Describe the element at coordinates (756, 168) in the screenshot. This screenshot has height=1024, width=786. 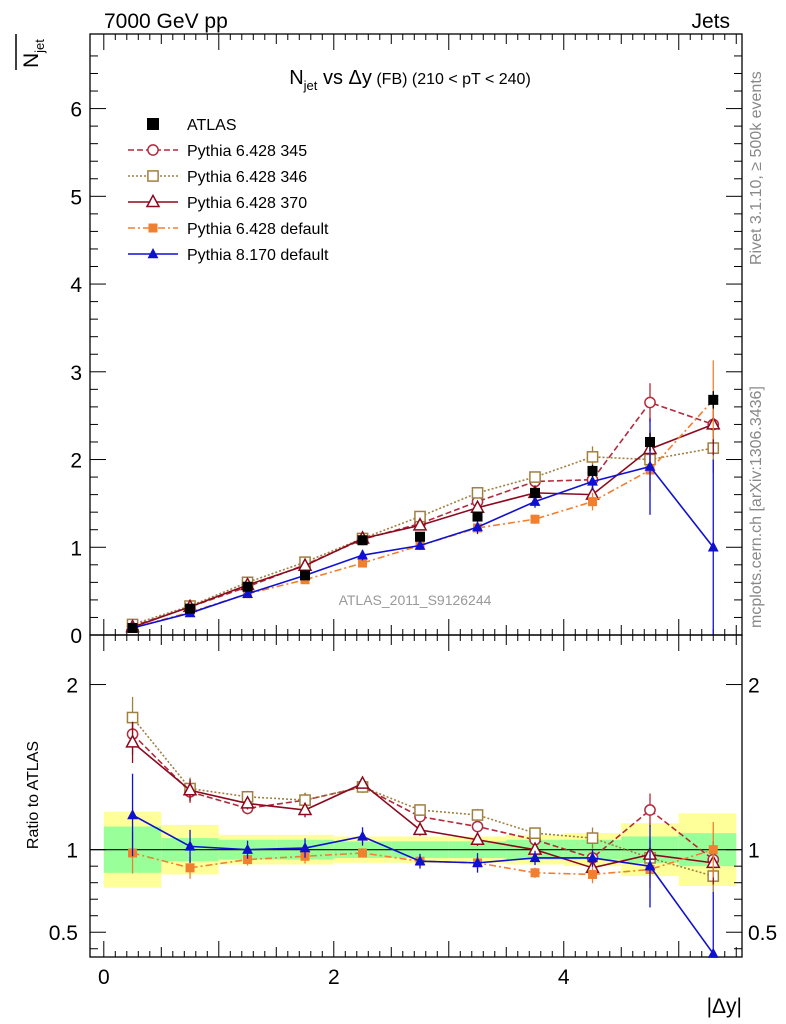
I see `rivet-label: Rivet 3.1.10, ≥ 500k events` at that location.